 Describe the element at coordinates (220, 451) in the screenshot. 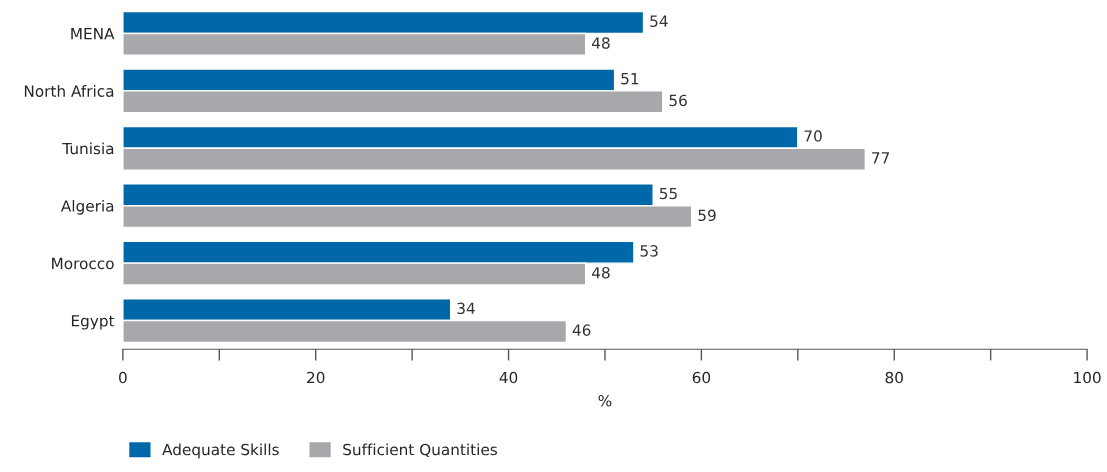

I see `legend-label: Adequate Skills` at that location.